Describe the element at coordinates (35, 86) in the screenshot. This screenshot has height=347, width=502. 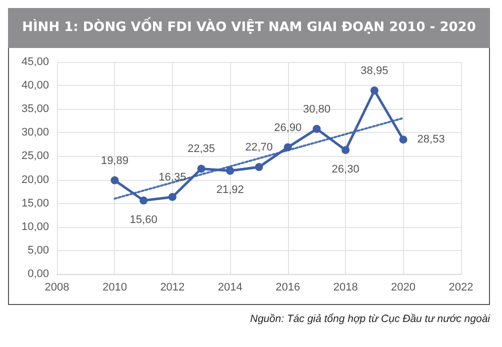
I see `y-tick-label: 40,00` at that location.